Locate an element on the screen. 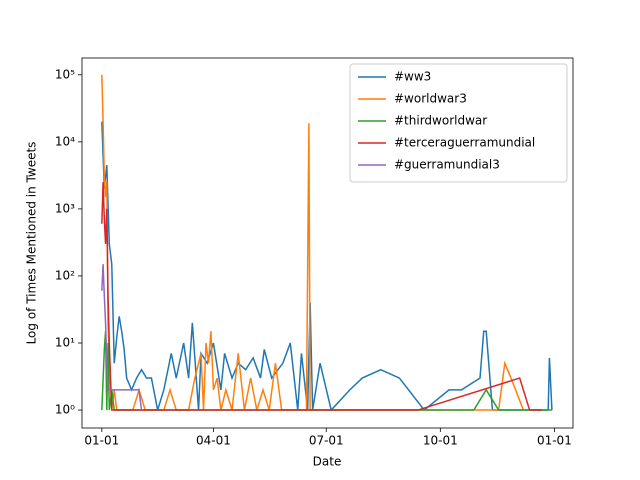  y-tick-label: 10¹ is located at coordinates (65, 343).